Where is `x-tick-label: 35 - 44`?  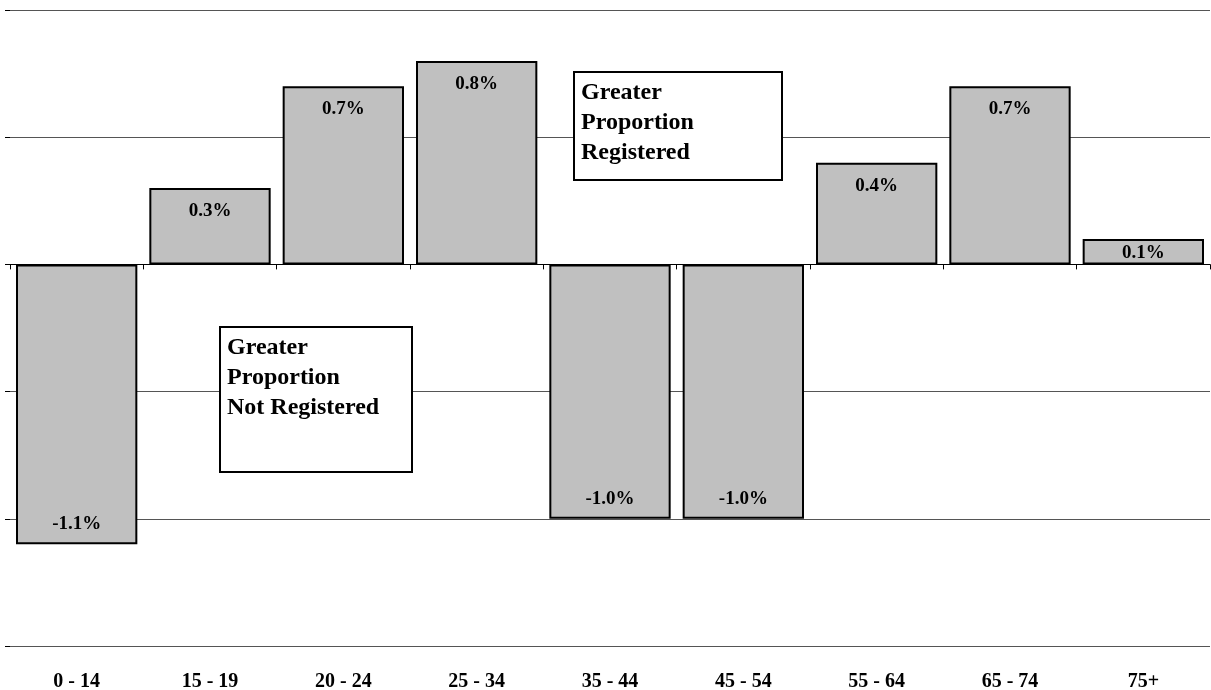
x-tick-label: 35 - 44 is located at coordinates (610, 679).